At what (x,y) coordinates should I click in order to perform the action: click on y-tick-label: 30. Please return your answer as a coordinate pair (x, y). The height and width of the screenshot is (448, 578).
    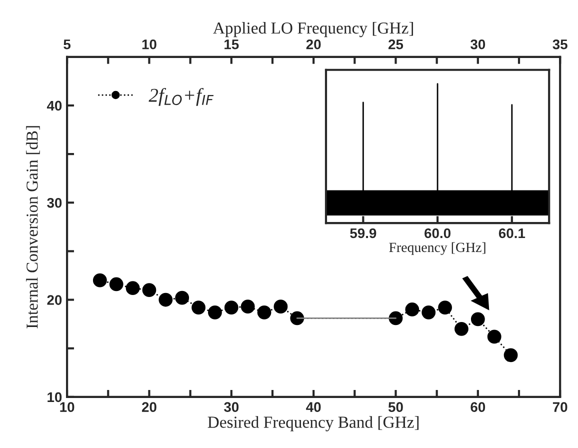
    Looking at the image, I should click on (54, 203).